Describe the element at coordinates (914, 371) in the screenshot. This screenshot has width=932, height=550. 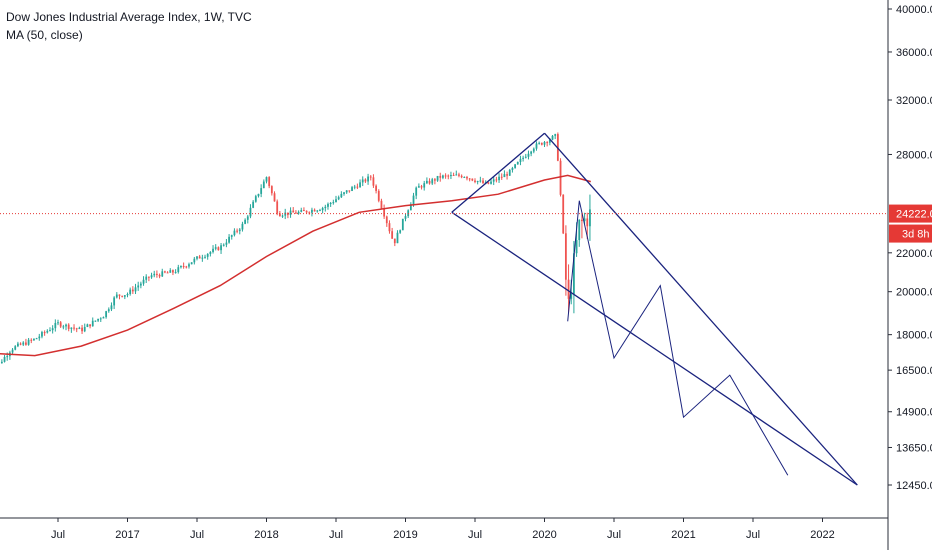
I see `y-tick-label: 16500.0` at that location.